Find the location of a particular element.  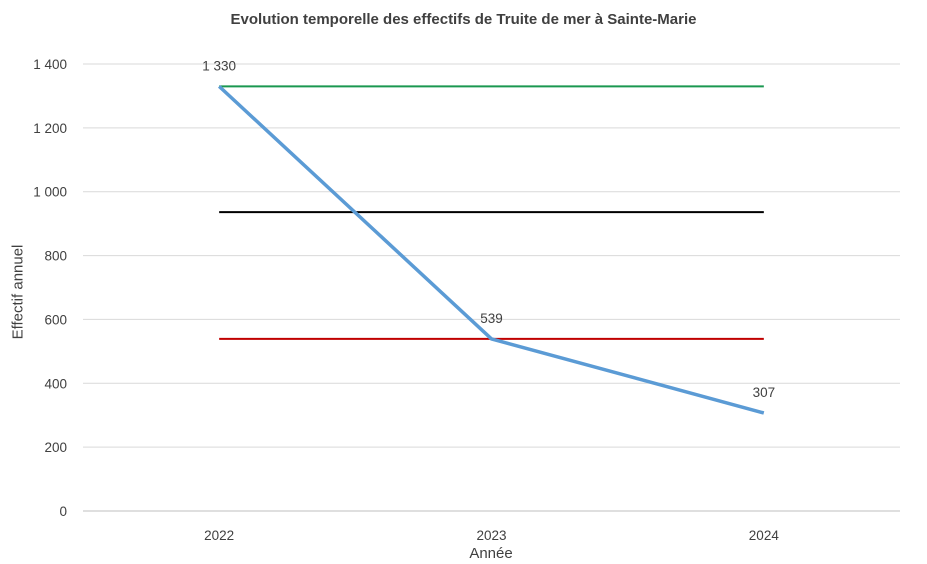

y-tick-label: 400 is located at coordinates (55, 383).